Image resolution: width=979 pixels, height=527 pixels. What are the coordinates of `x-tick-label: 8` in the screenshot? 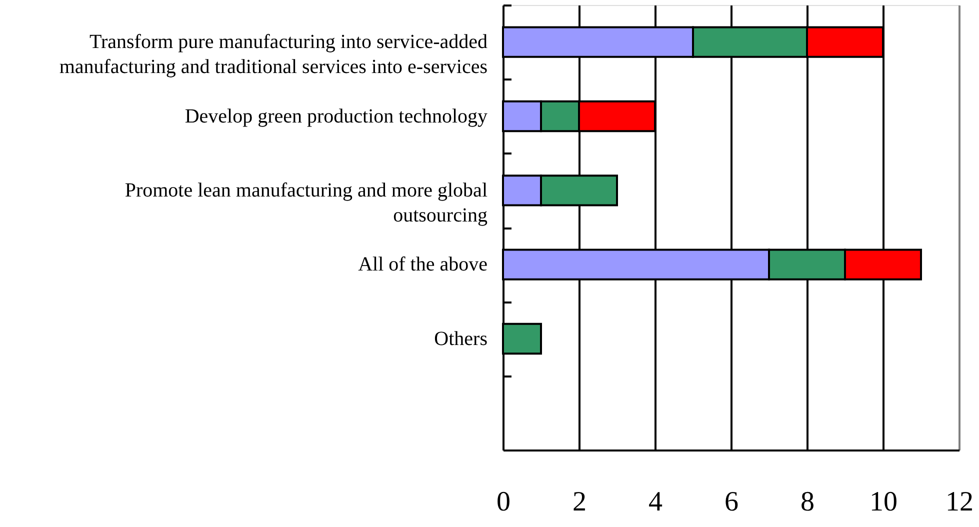 It's located at (807, 502).